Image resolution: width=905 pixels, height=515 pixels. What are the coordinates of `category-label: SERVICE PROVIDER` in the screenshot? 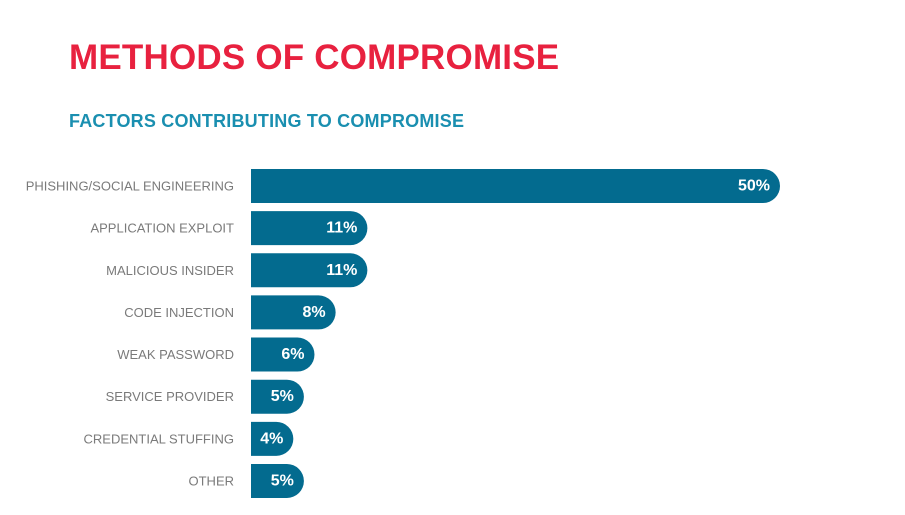 It's located at (170, 396).